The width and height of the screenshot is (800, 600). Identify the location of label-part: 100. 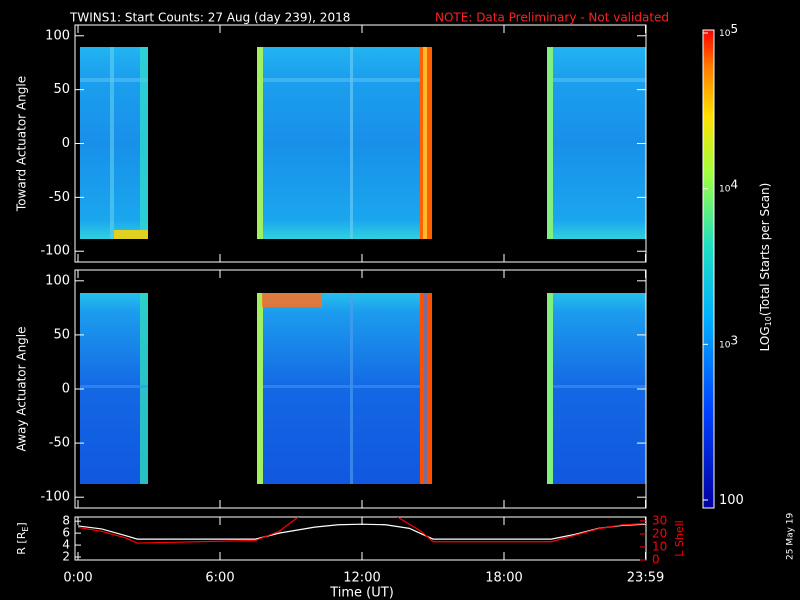
(731, 500).